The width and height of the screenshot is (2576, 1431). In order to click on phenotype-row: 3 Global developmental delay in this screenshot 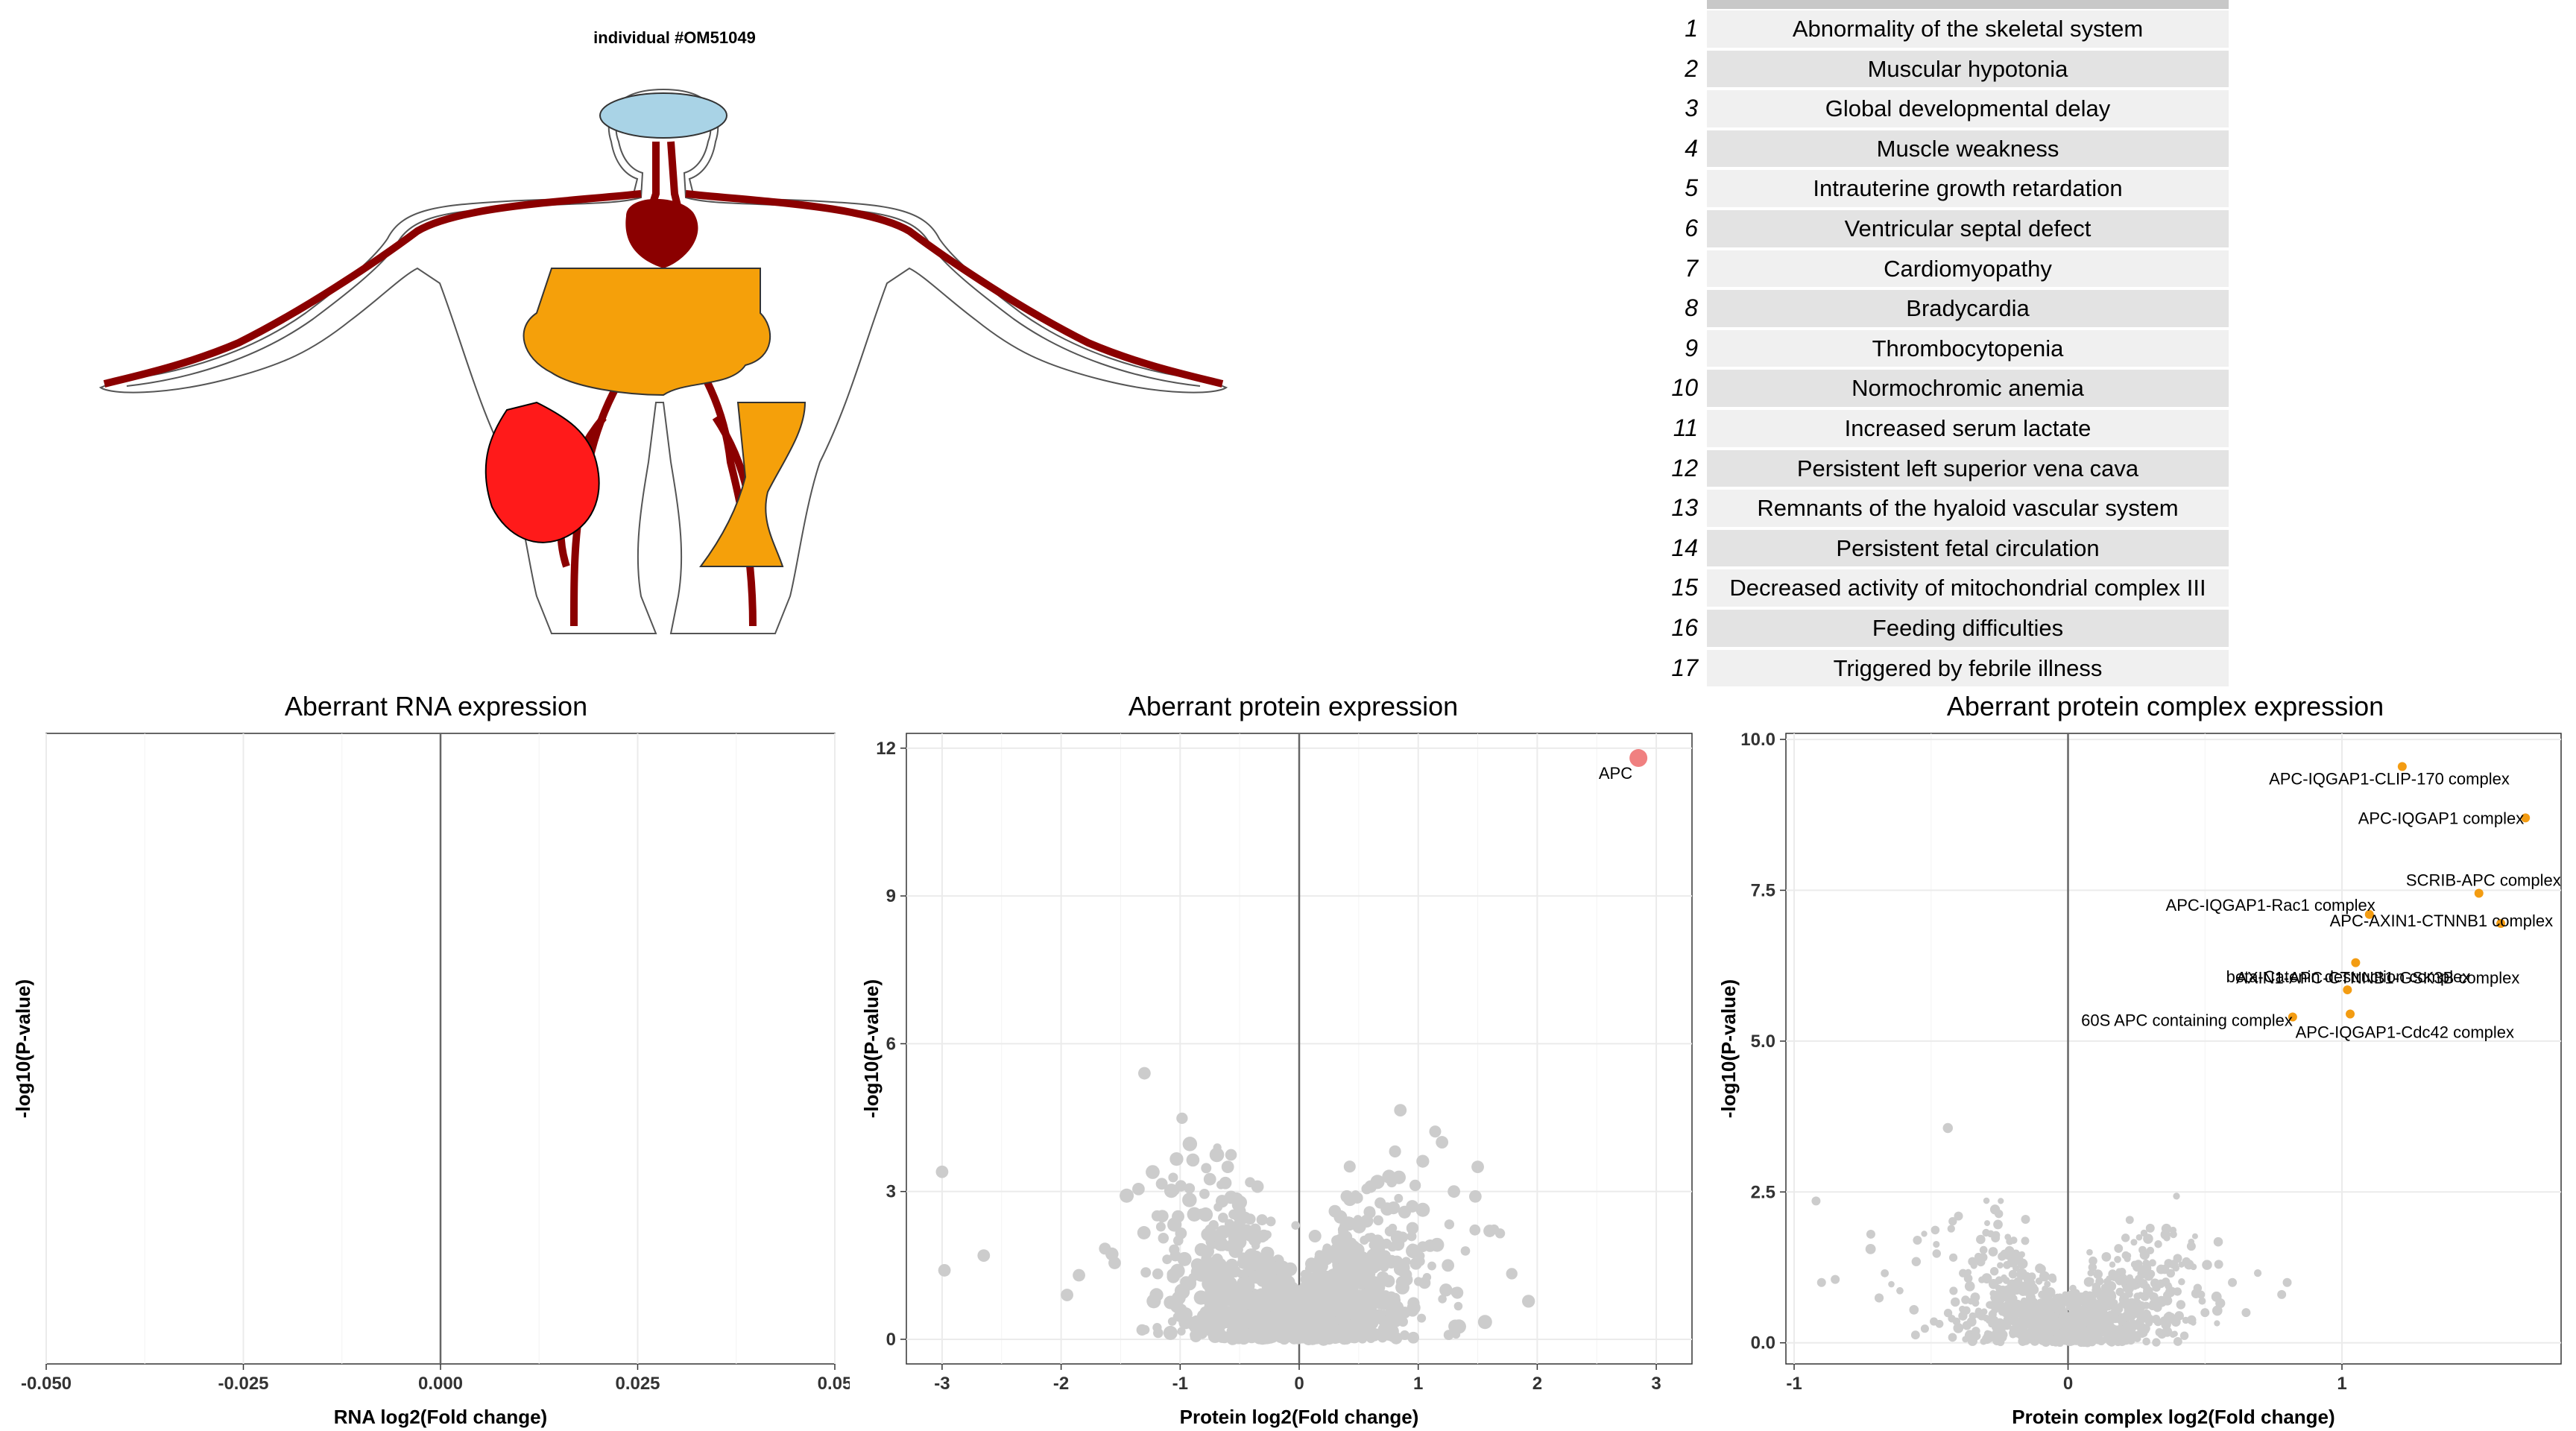, I will do `click(1945, 109)`.